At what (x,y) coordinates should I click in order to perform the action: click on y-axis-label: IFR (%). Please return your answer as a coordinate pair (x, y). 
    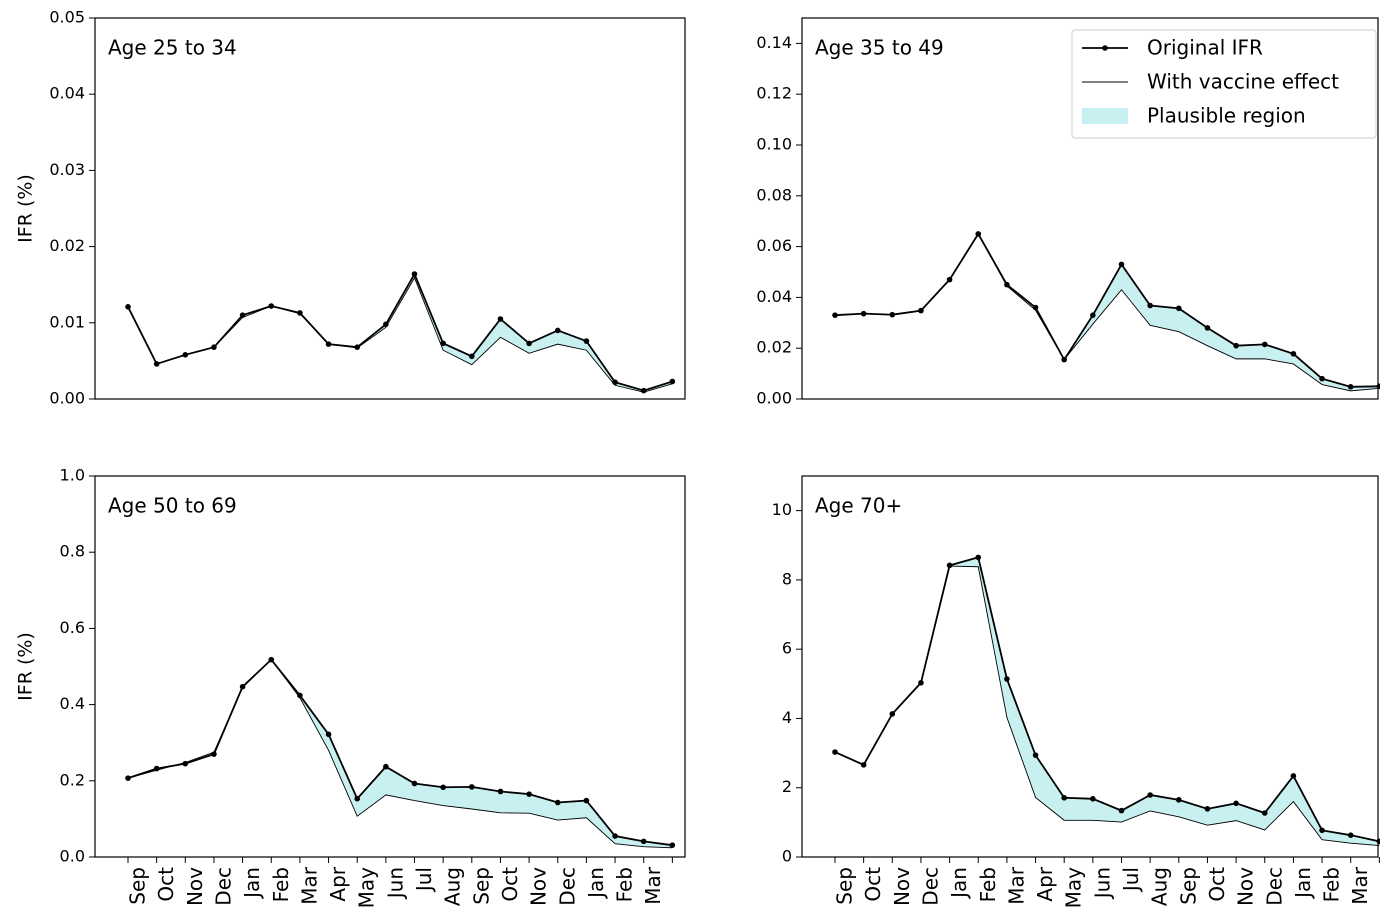
    Looking at the image, I should click on (26, 208).